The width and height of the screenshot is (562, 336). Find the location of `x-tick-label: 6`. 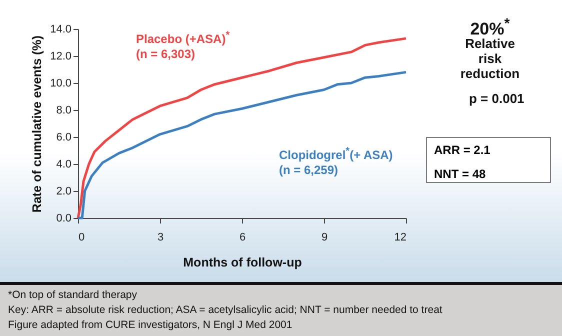

x-tick-label: 6 is located at coordinates (242, 238).